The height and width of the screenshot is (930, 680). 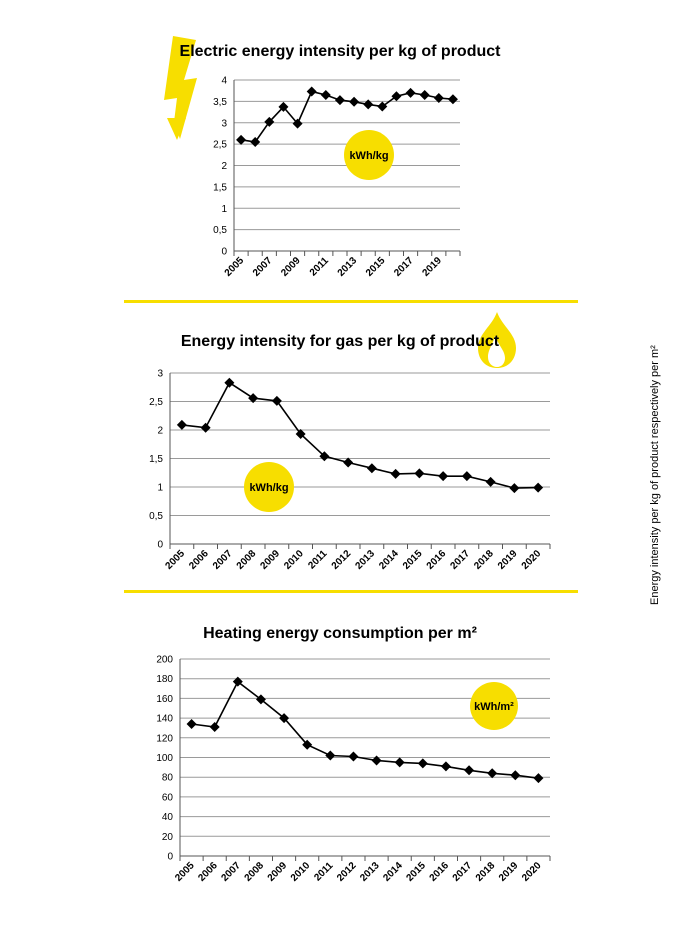 I want to click on y-tick-label: 3,5, so click(x=220, y=102).